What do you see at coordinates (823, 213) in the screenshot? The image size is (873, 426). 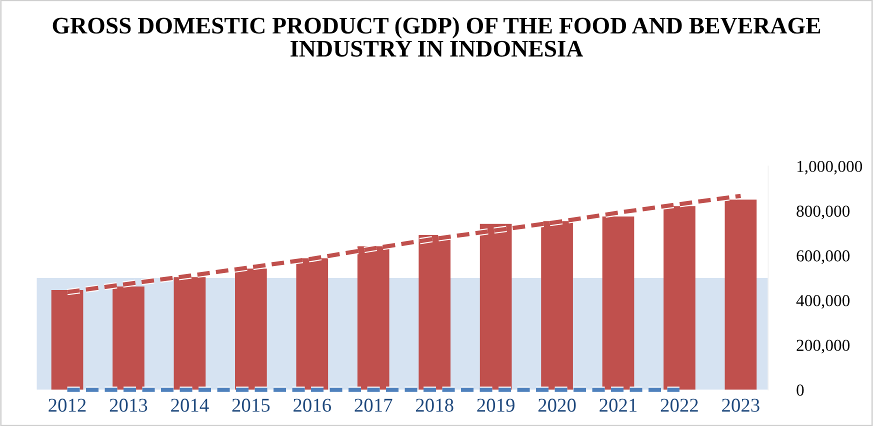 I see `y-tick-label: 800,000` at bounding box center [823, 213].